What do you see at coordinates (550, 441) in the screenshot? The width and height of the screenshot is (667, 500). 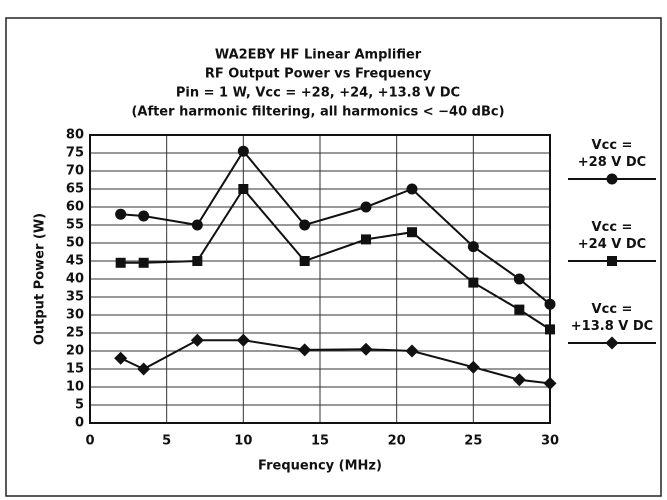 I see `x-tick-label: 30` at bounding box center [550, 441].